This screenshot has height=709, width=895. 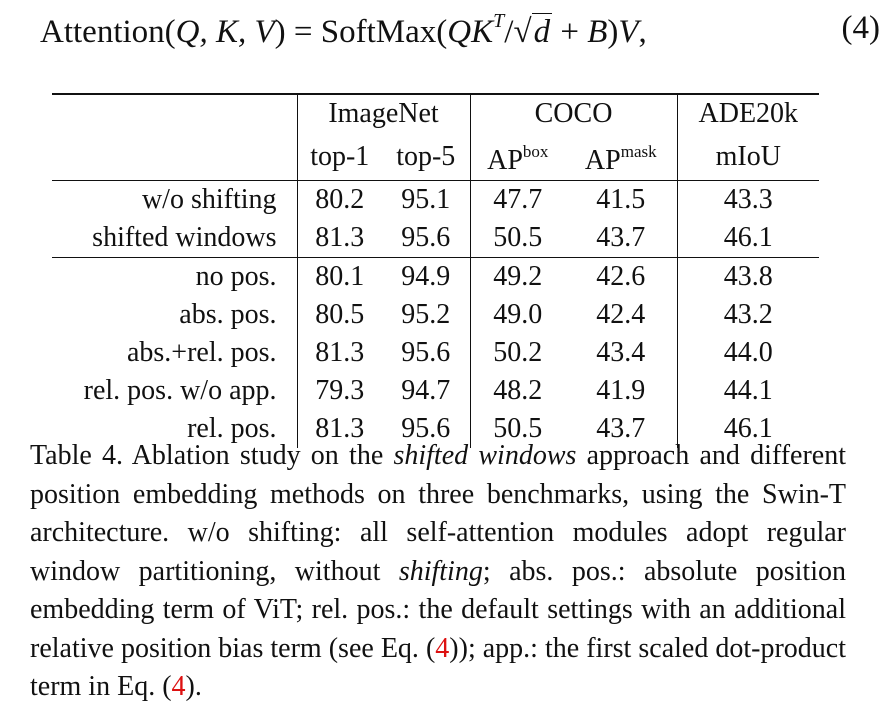 What do you see at coordinates (339, 276) in the screenshot?
I see `cell-top1: 80.1` at bounding box center [339, 276].